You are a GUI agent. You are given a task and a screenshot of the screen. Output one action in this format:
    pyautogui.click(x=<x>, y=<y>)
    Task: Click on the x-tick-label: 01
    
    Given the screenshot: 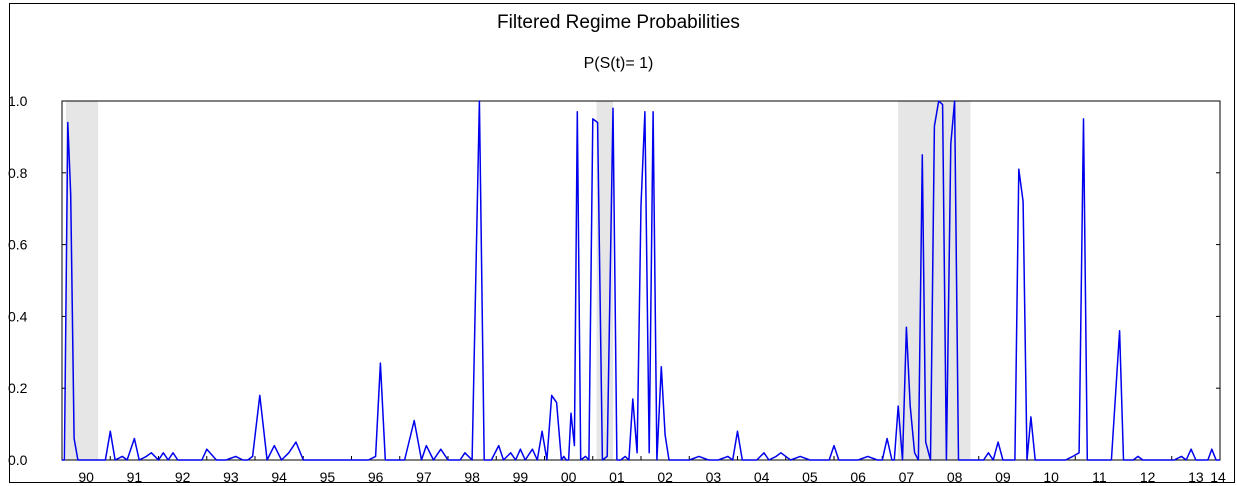 What is the action you would take?
    pyautogui.click(x=617, y=477)
    